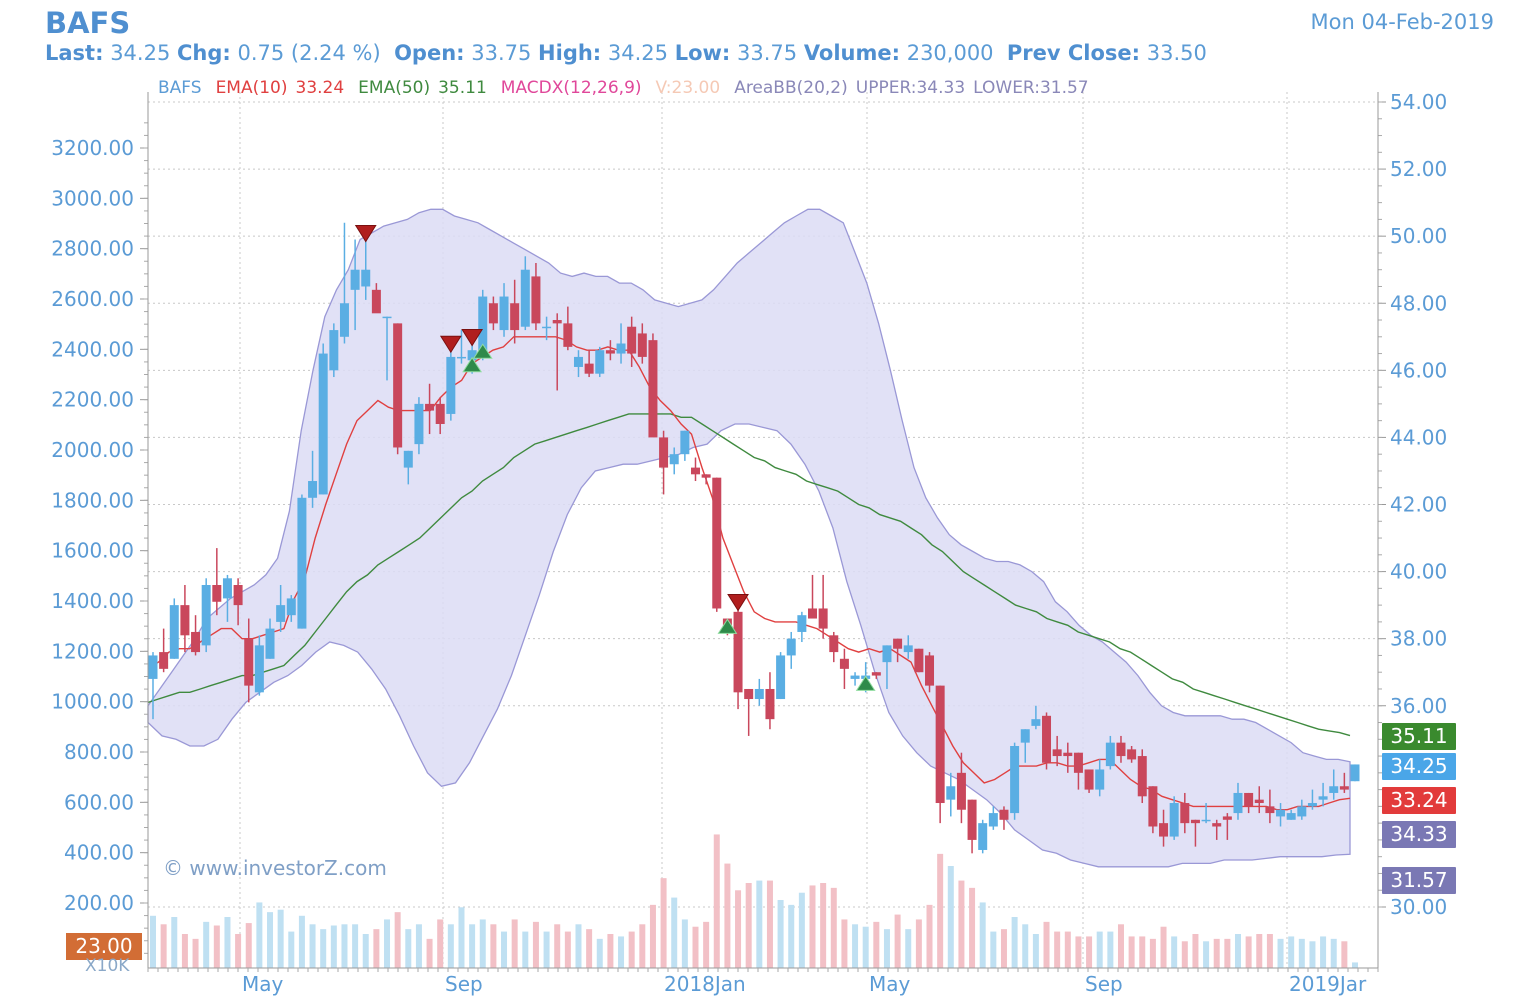 The image size is (1536, 1001). I want to click on y-right-tick-label: 42.00, so click(1418, 505).